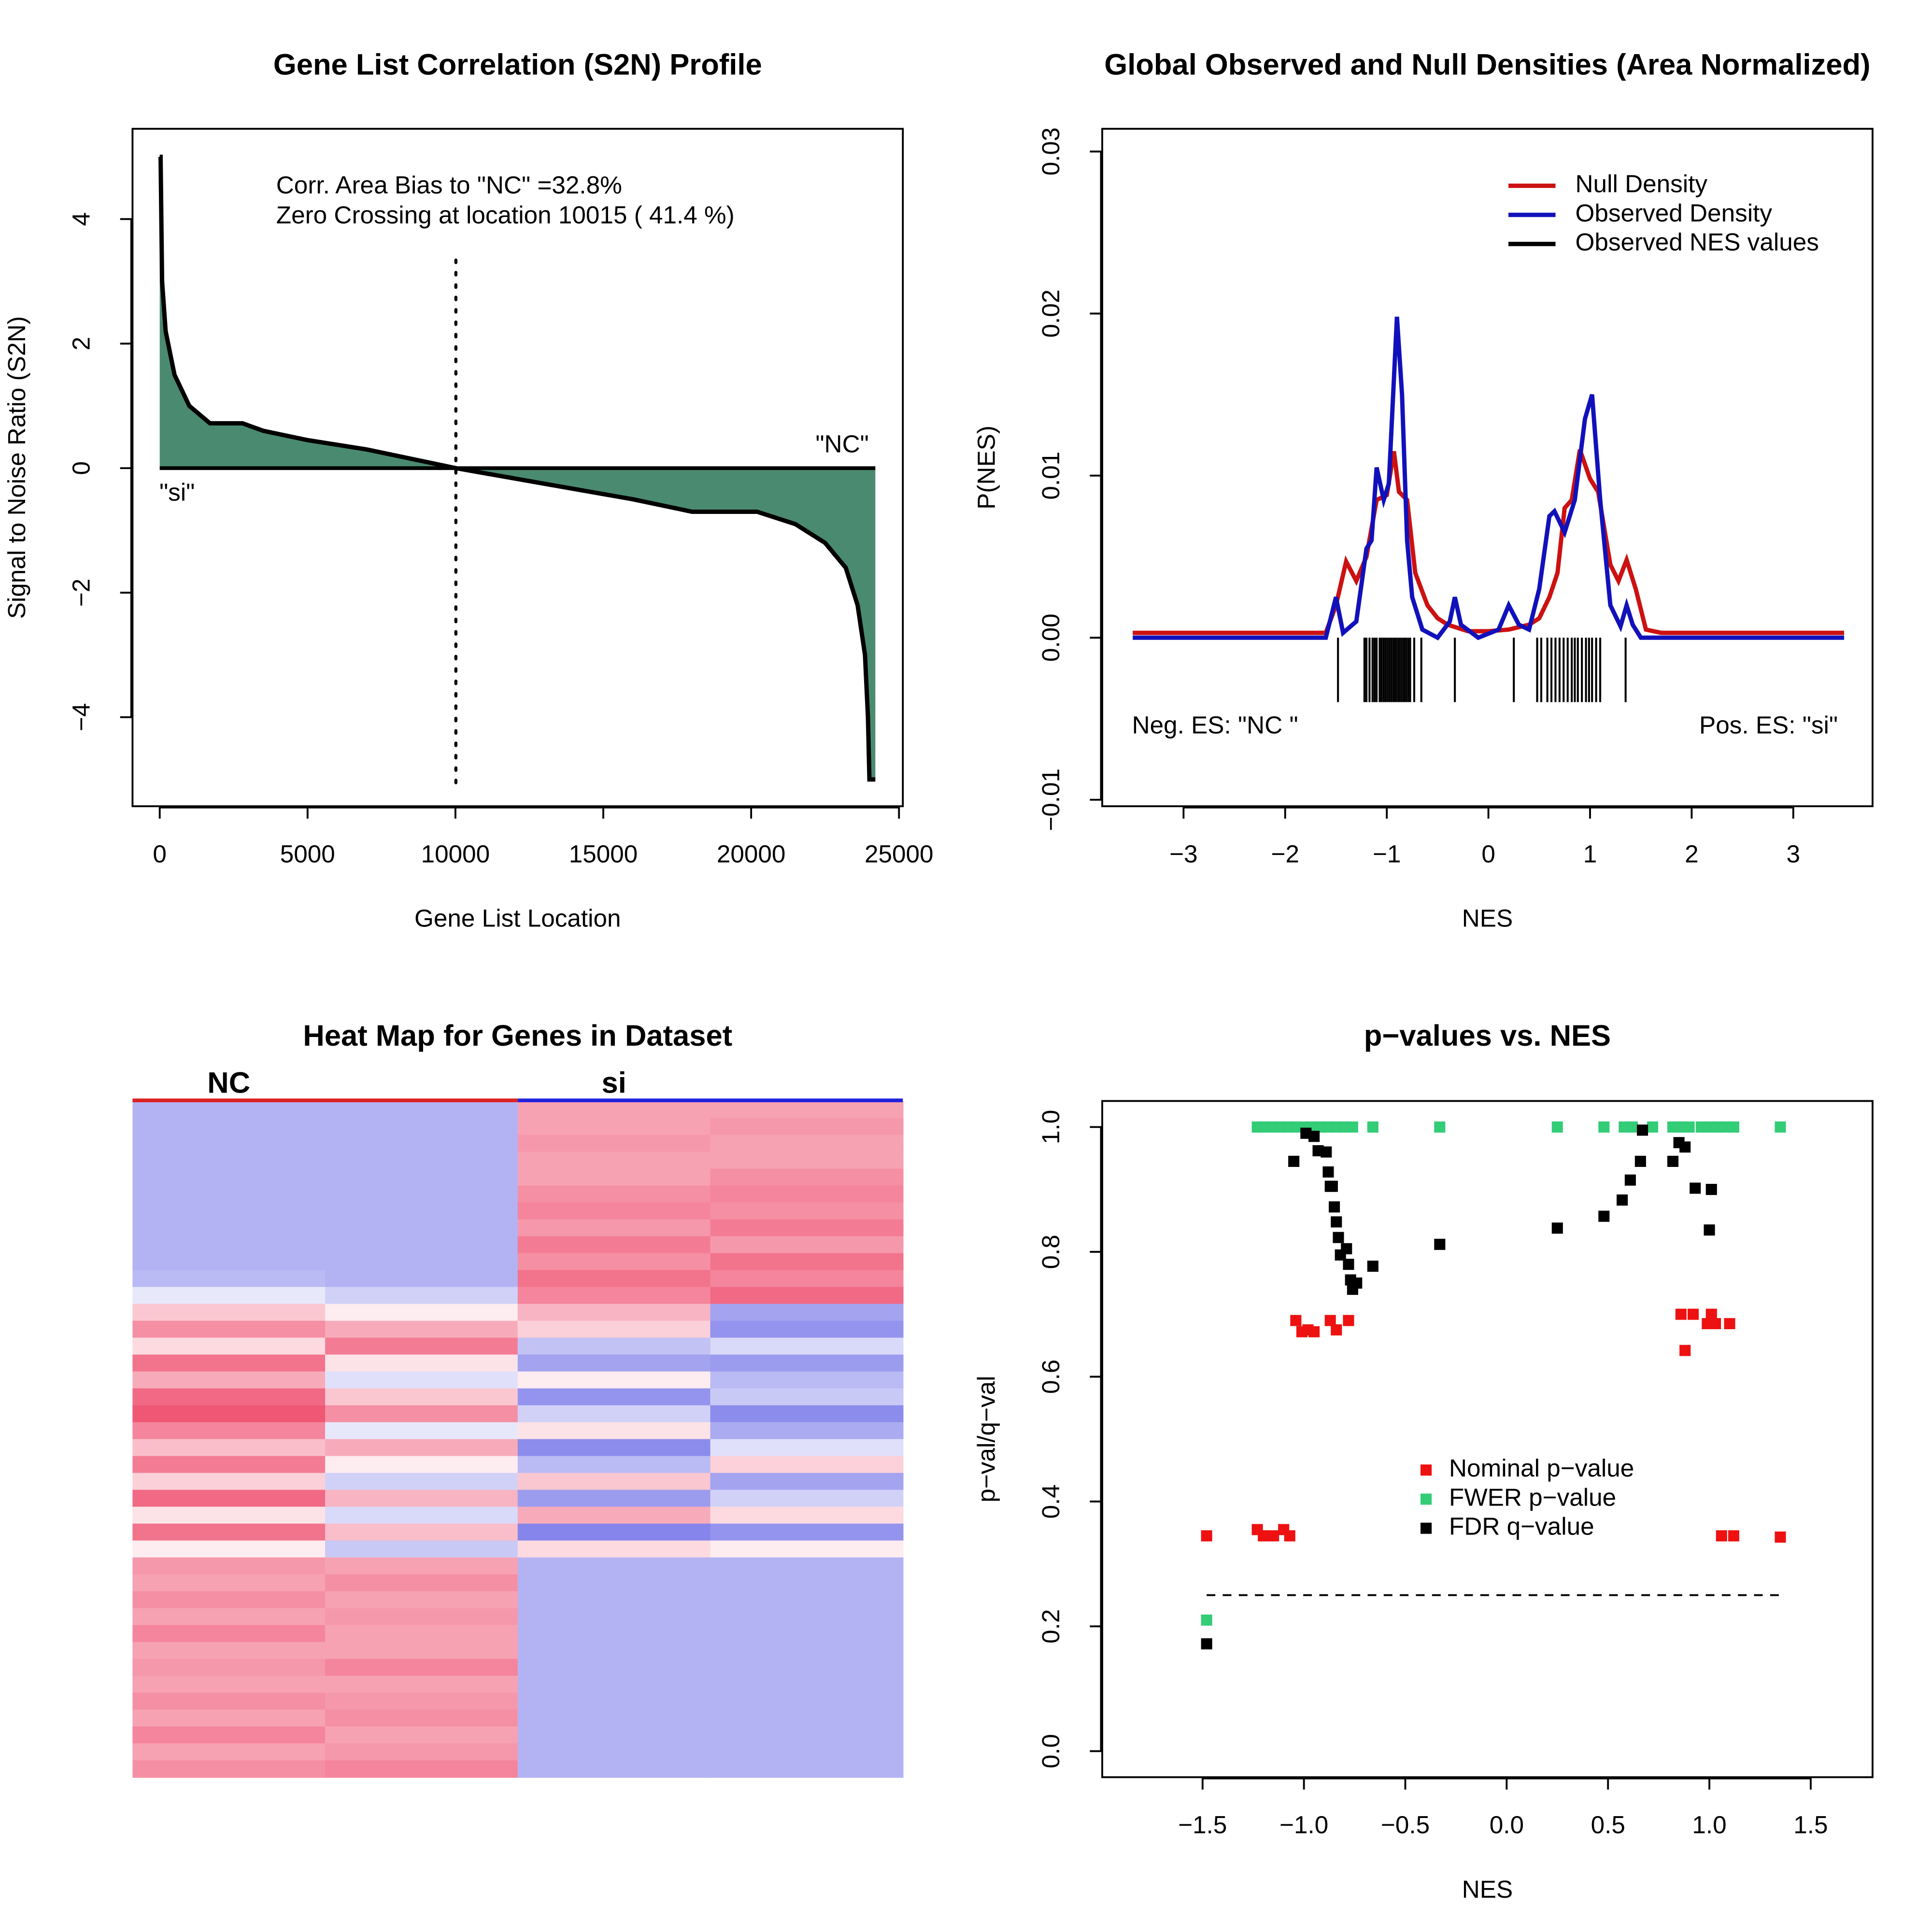  What do you see at coordinates (517, 468) in the screenshot?
I see `profile-line` at bounding box center [517, 468].